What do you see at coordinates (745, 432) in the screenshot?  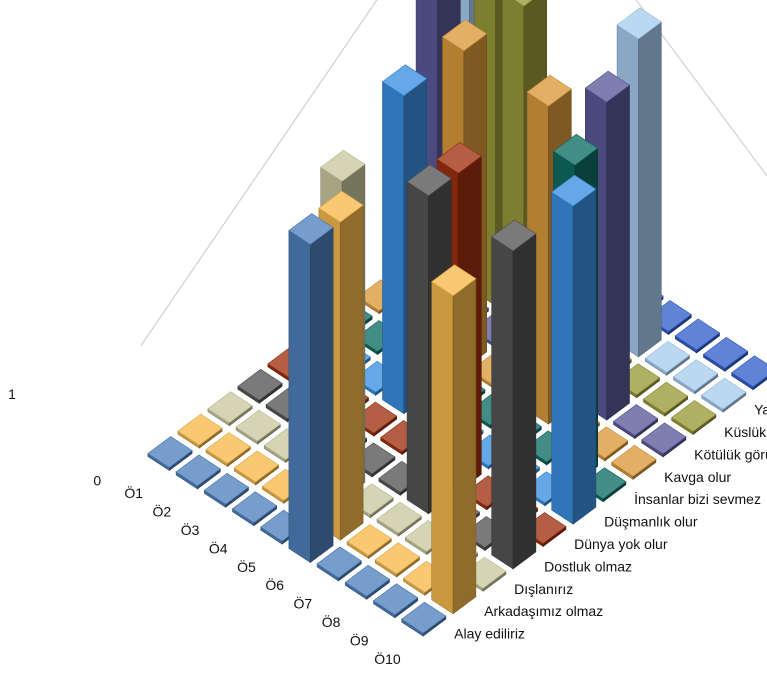 I see `series-label: Küslük olur` at bounding box center [745, 432].